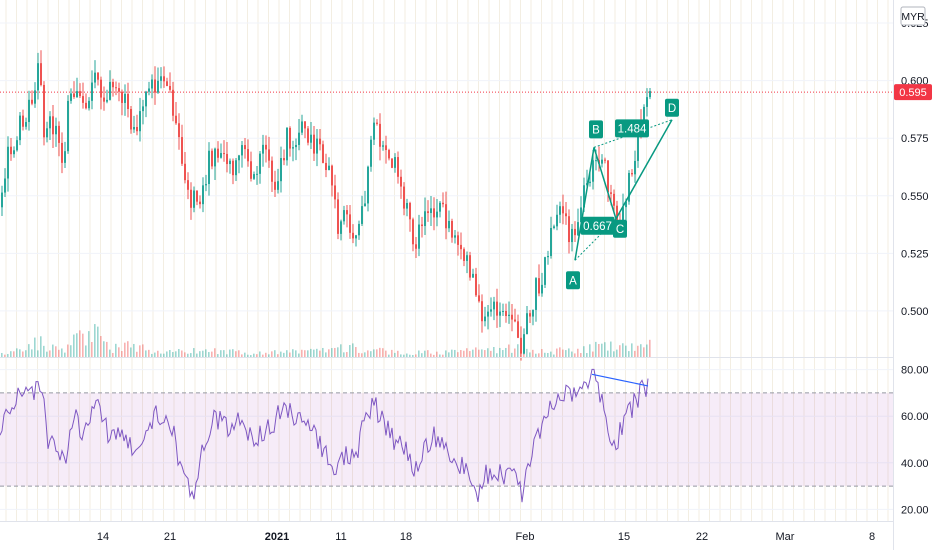 Image resolution: width=932 pixels, height=550 pixels. What do you see at coordinates (486, 537) in the screenshot?
I see `time-axis: 14 21 2021 11 18 Feb 15 22 Mar 8` at bounding box center [486, 537].